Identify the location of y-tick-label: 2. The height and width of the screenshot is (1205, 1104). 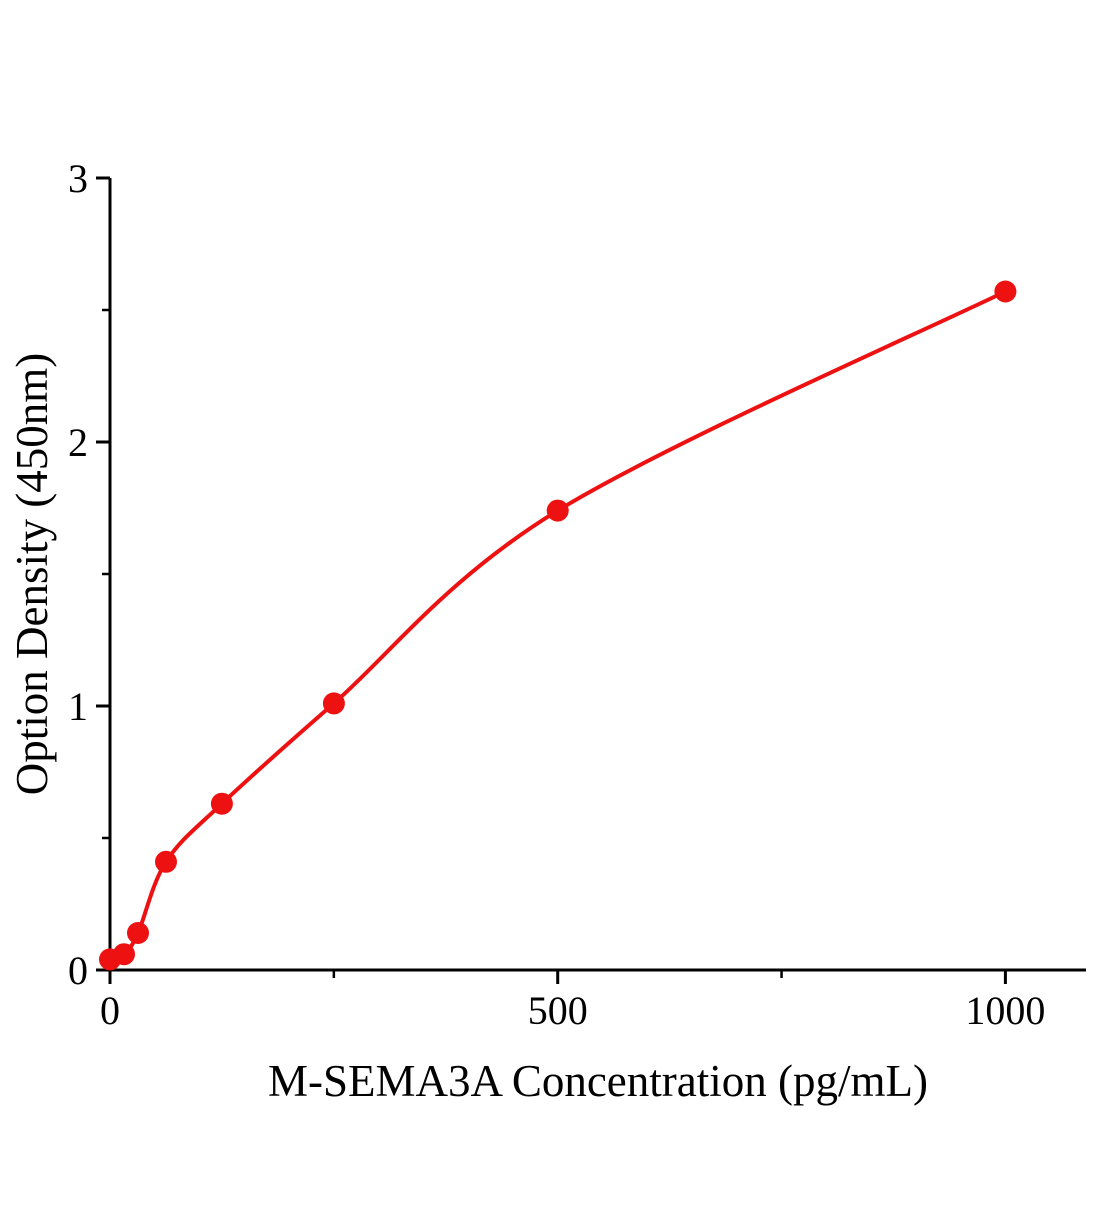
(78, 442).